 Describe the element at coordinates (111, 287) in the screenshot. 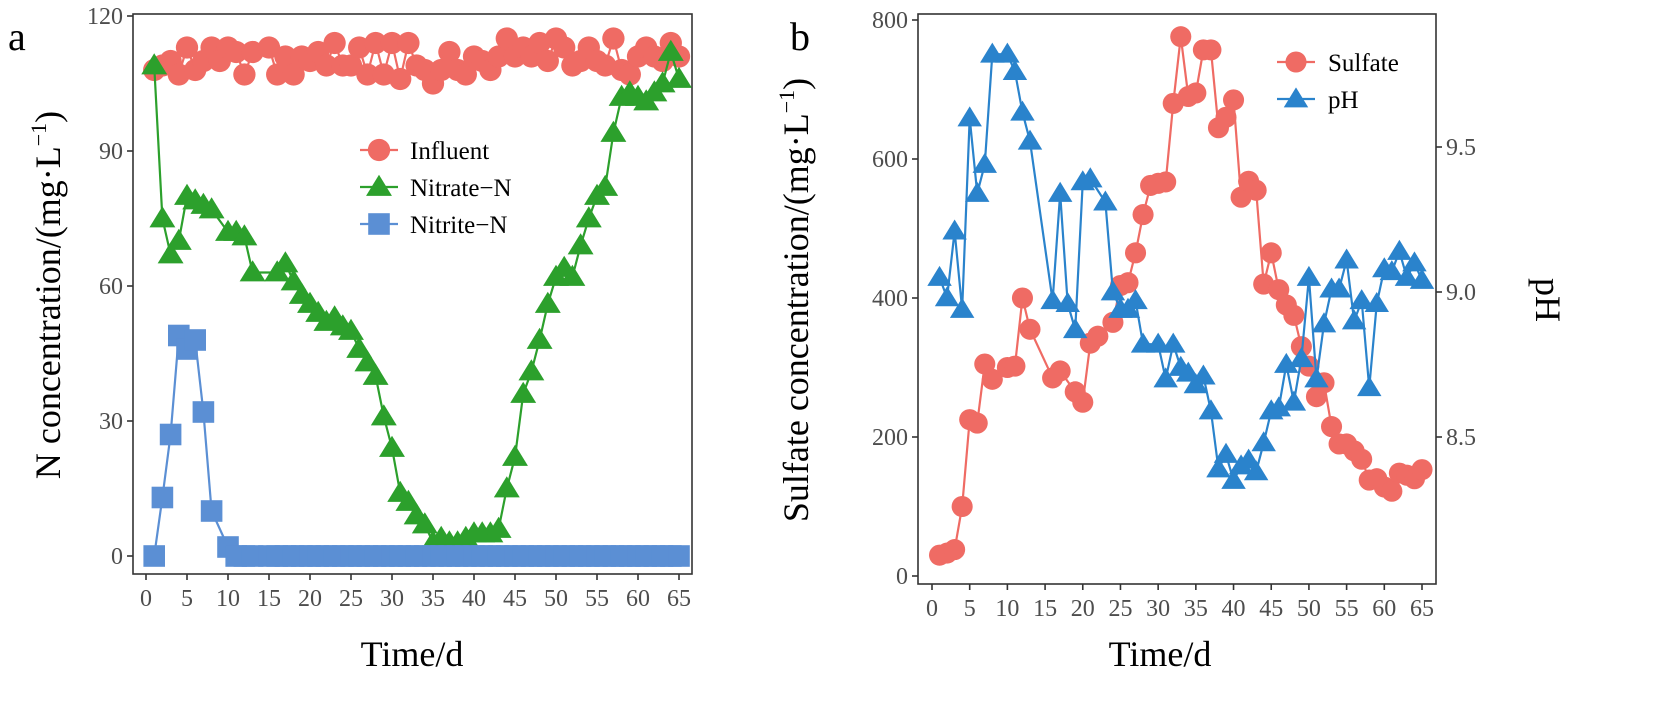

I see `y-tick-label: 60` at that location.